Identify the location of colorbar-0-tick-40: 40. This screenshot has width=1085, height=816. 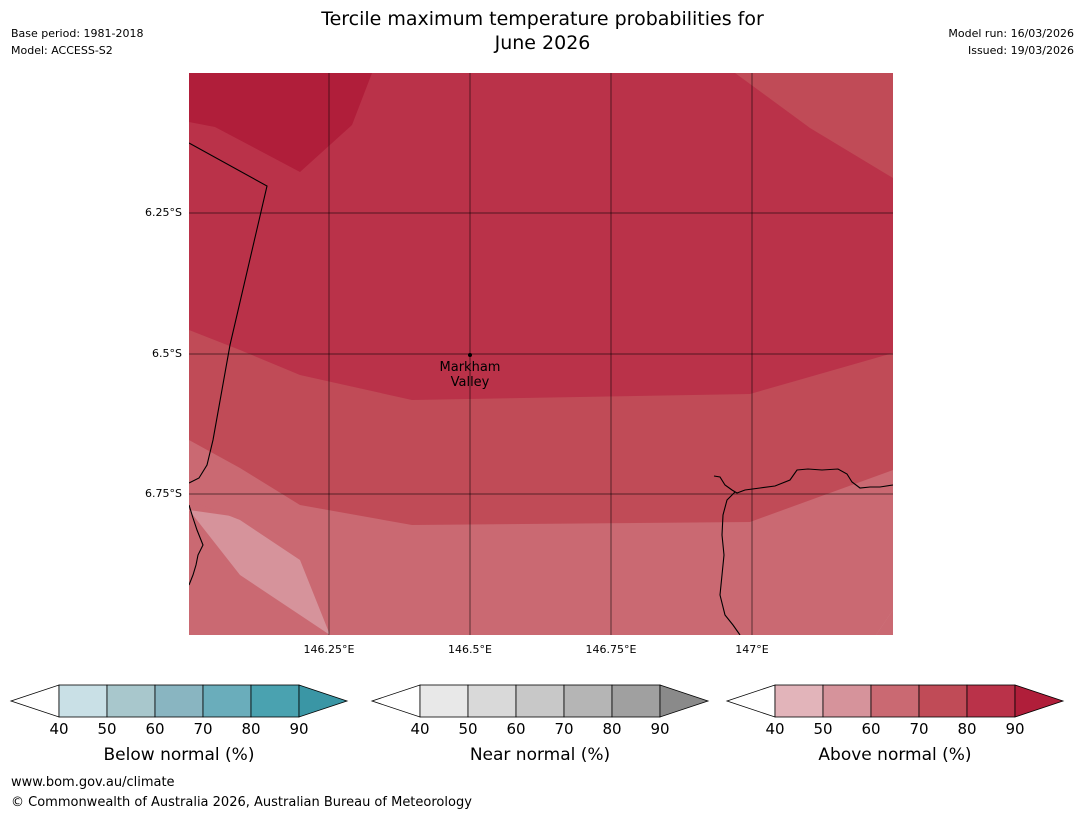
(59, 729).